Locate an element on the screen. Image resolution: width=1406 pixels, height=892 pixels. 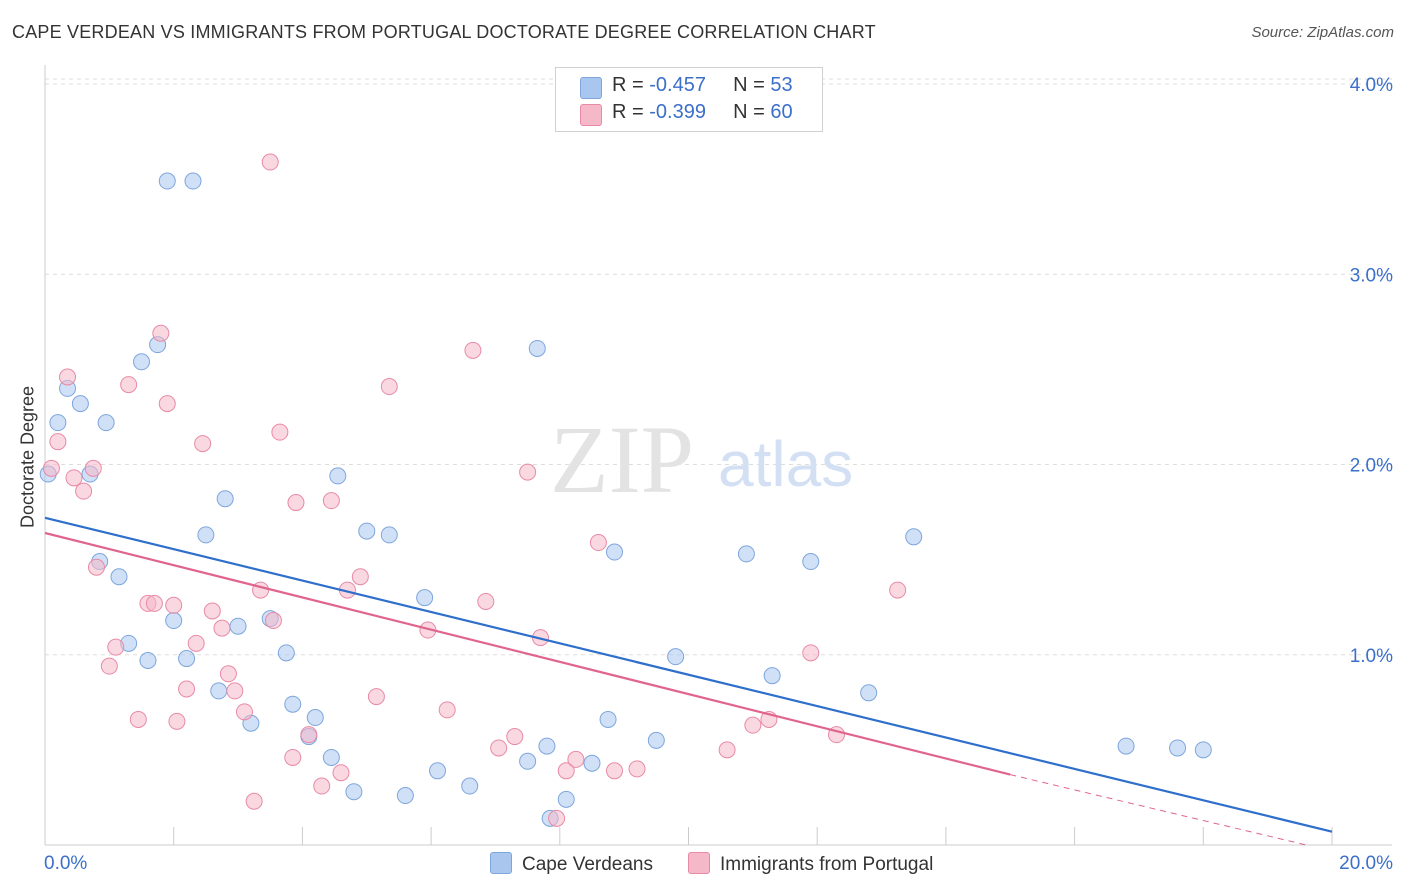
x-tick-label: 0.0% is located at coordinates (65, 863).